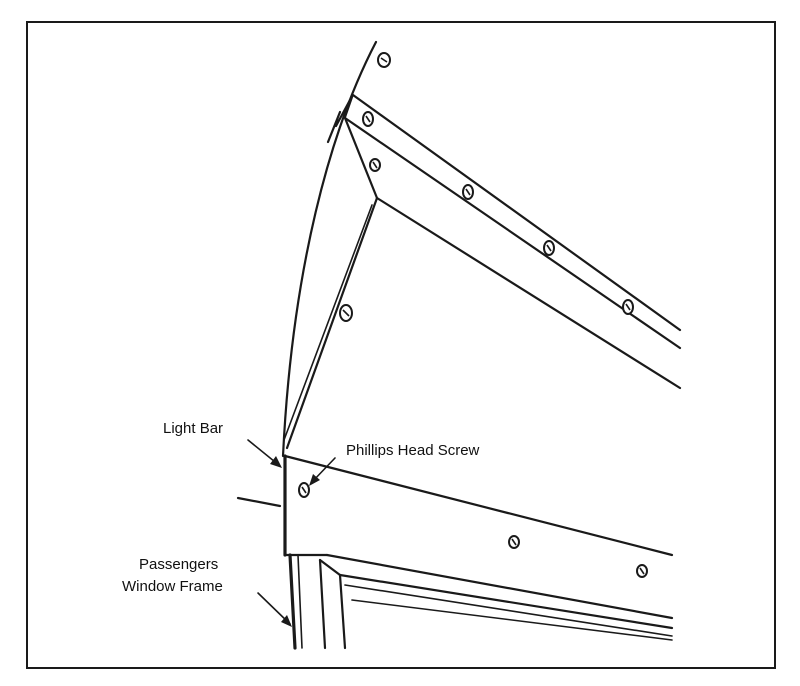 The height and width of the screenshot is (686, 800). I want to click on phillips-screw-leader, so click(322, 471).